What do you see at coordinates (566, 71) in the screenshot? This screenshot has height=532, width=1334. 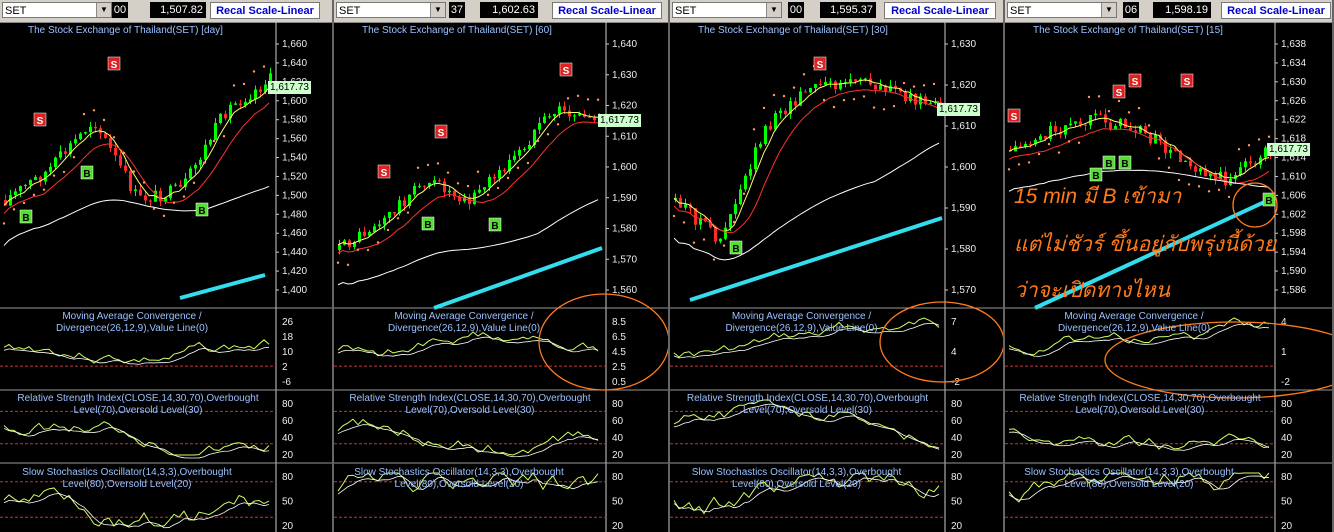 I see `sell-signal-label: S` at bounding box center [566, 71].